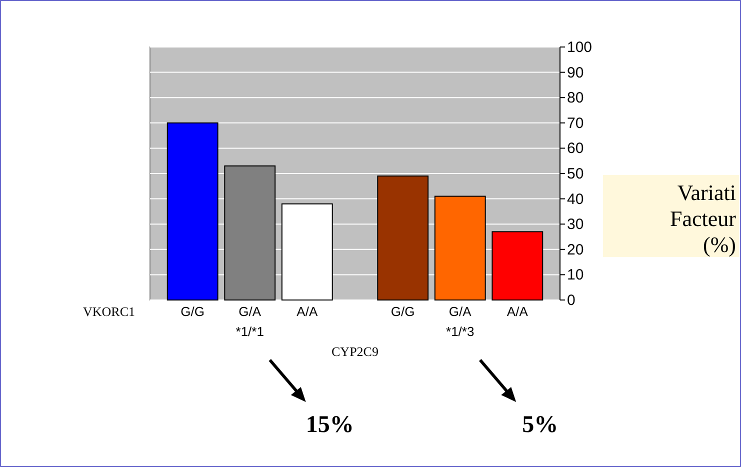 The width and height of the screenshot is (741, 467). Describe the element at coordinates (575, 98) in the screenshot. I see `y-tick-label: 80` at that location.